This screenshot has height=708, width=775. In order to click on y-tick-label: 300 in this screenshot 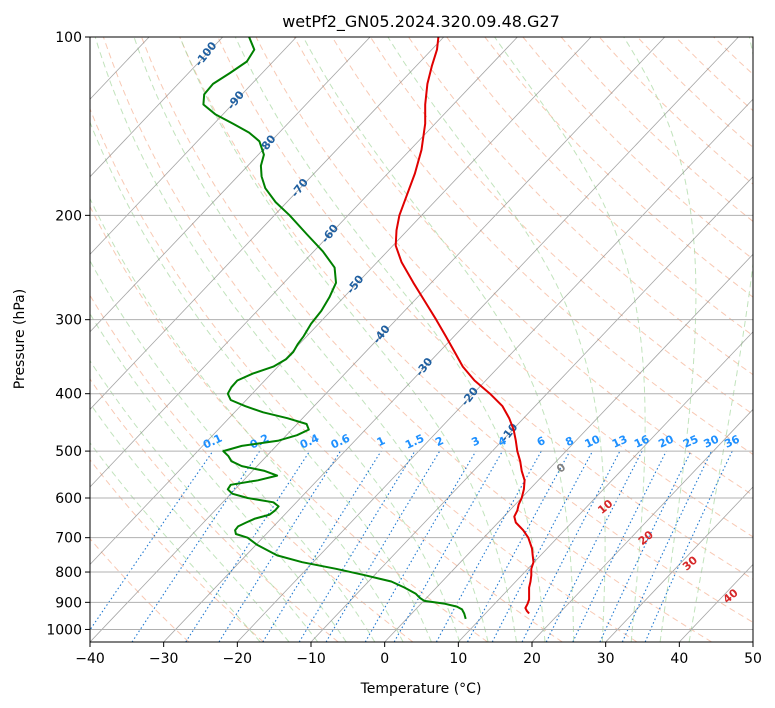, I will do `click(68, 321)`.